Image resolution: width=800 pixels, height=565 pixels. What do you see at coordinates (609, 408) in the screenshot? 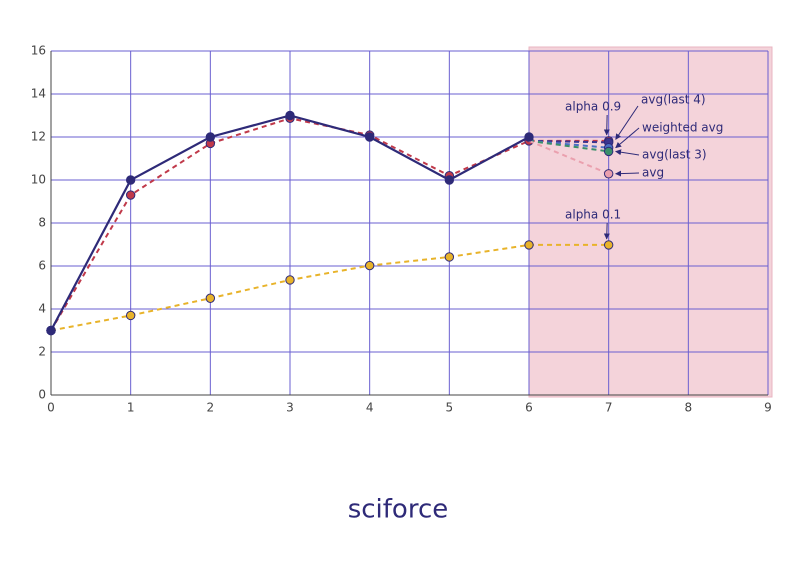
I see `x-tick-label: 7` at bounding box center [609, 408].